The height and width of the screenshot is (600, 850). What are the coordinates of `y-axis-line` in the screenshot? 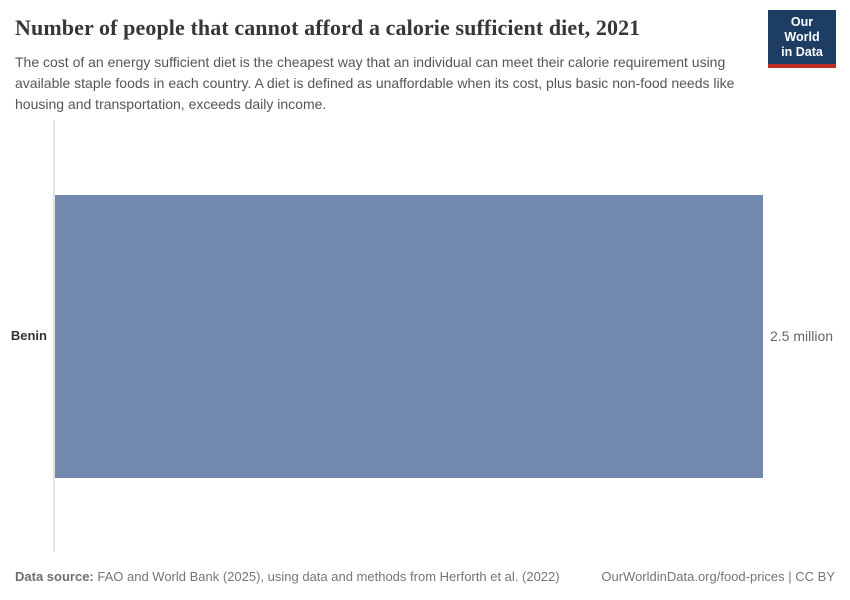 It's located at (54, 336).